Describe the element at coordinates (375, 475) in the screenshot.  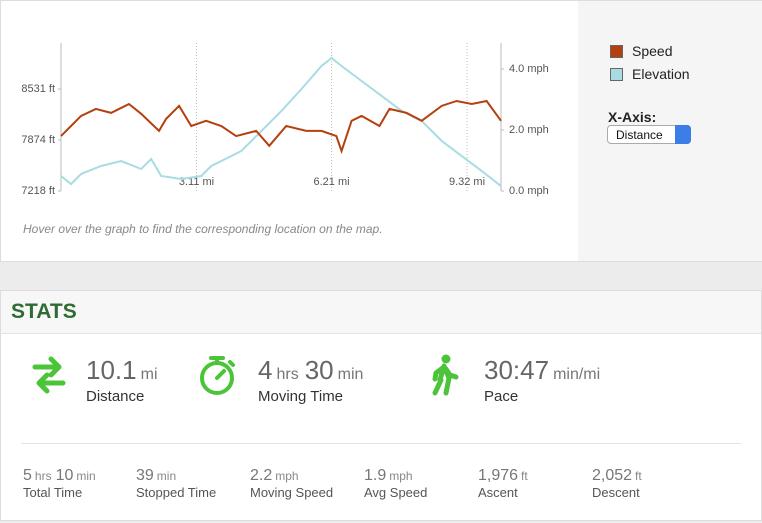
I see `stat-number: 1.9` at that location.